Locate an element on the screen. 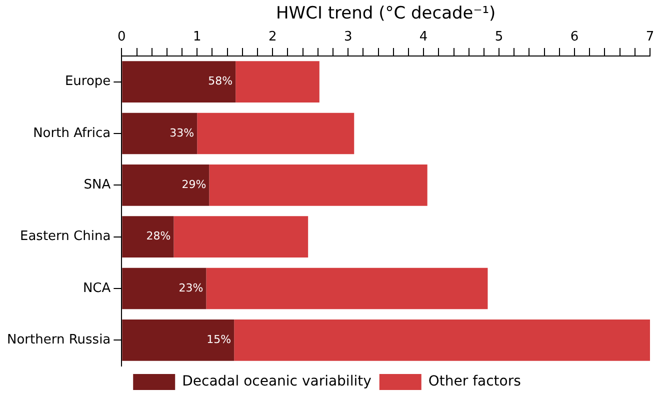  annotation: 29% is located at coordinates (194, 185).